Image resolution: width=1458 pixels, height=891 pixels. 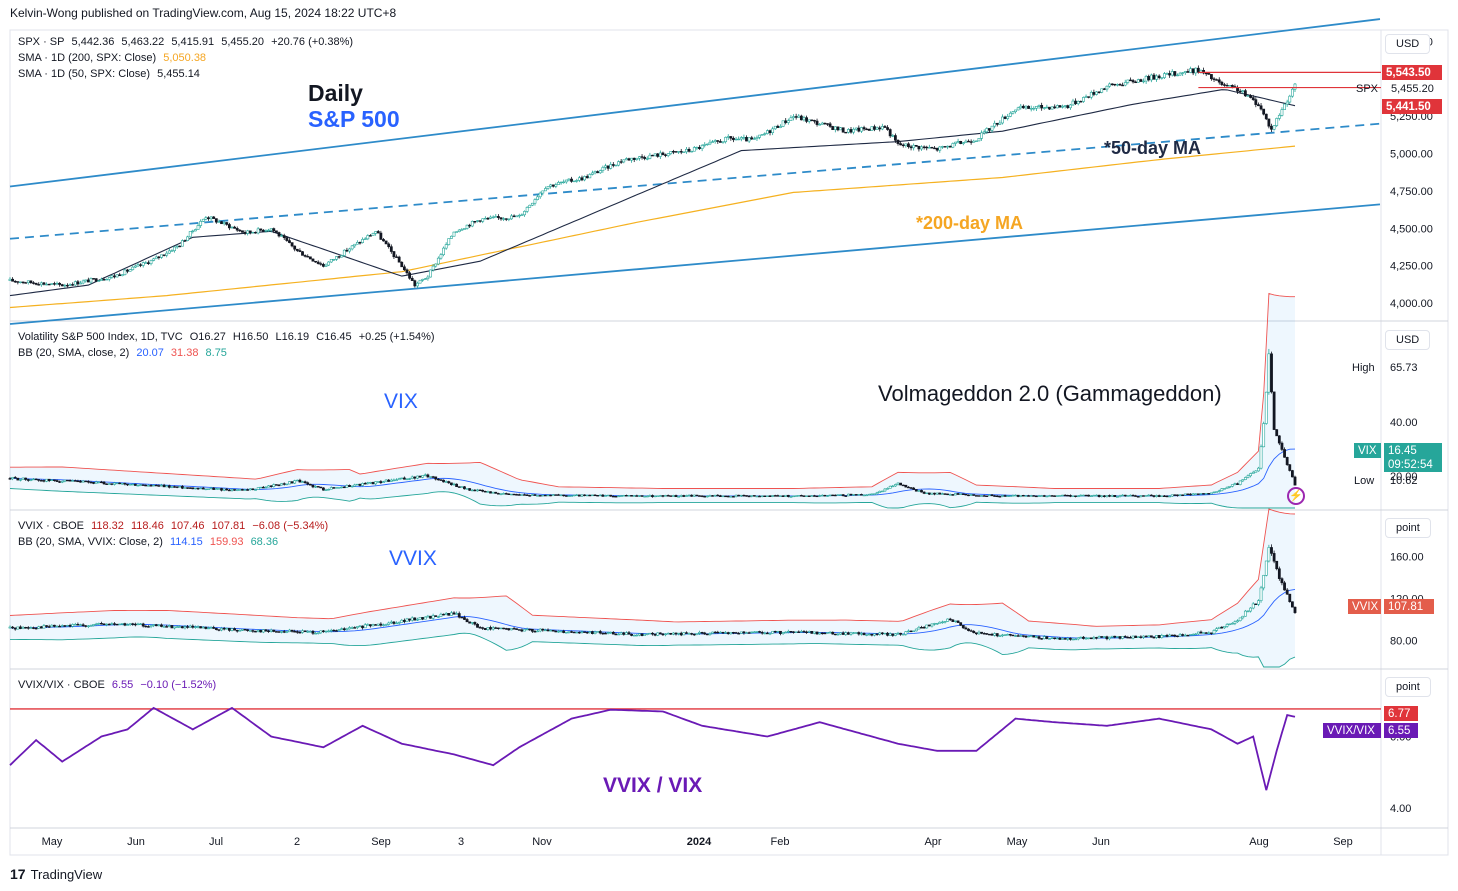 I want to click on vvix-close: 107.81, so click(x=228, y=526).